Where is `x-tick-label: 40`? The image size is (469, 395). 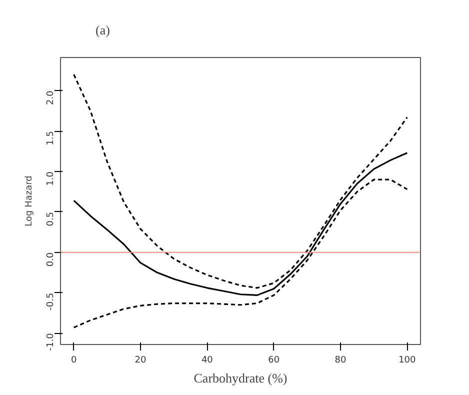
x-tick-label: 40 is located at coordinates (207, 361).